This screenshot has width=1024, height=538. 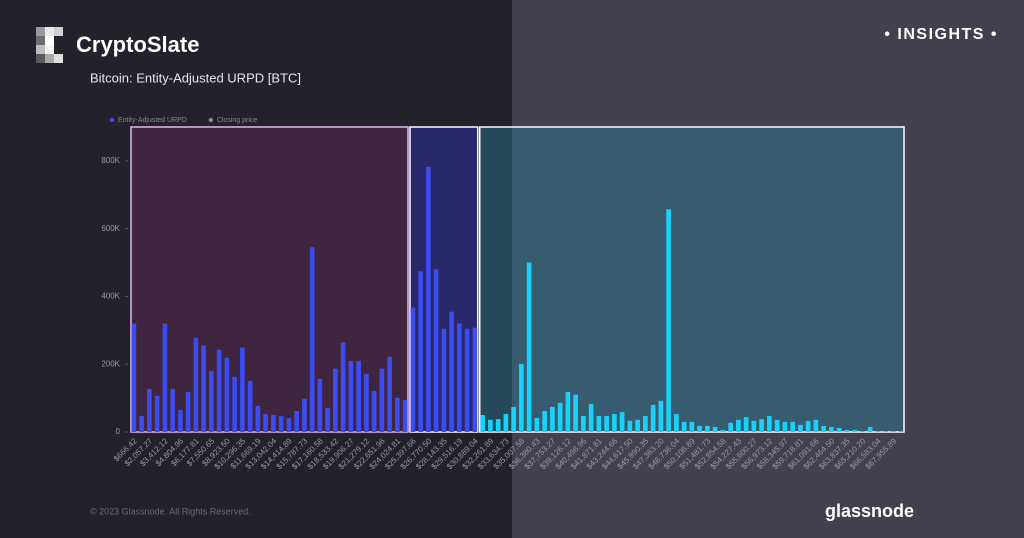 What do you see at coordinates (110, 228) in the screenshot?
I see `y-tick-label: 600K` at bounding box center [110, 228].